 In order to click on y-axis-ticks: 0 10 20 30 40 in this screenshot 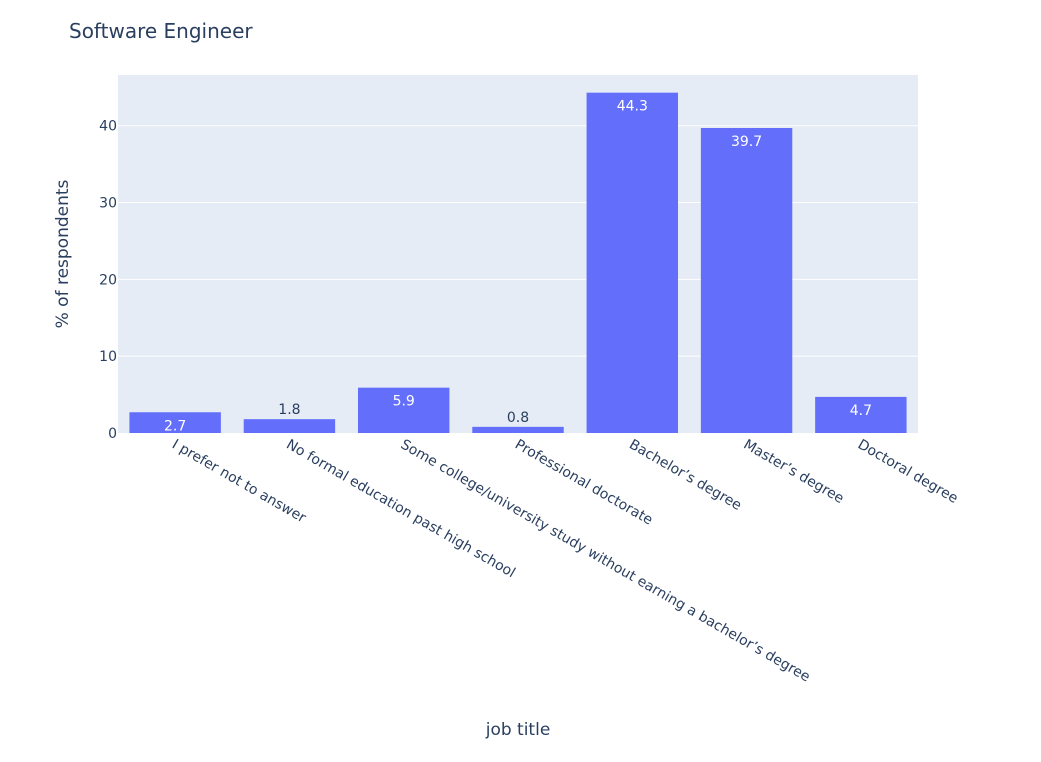, I will do `click(108, 280)`.